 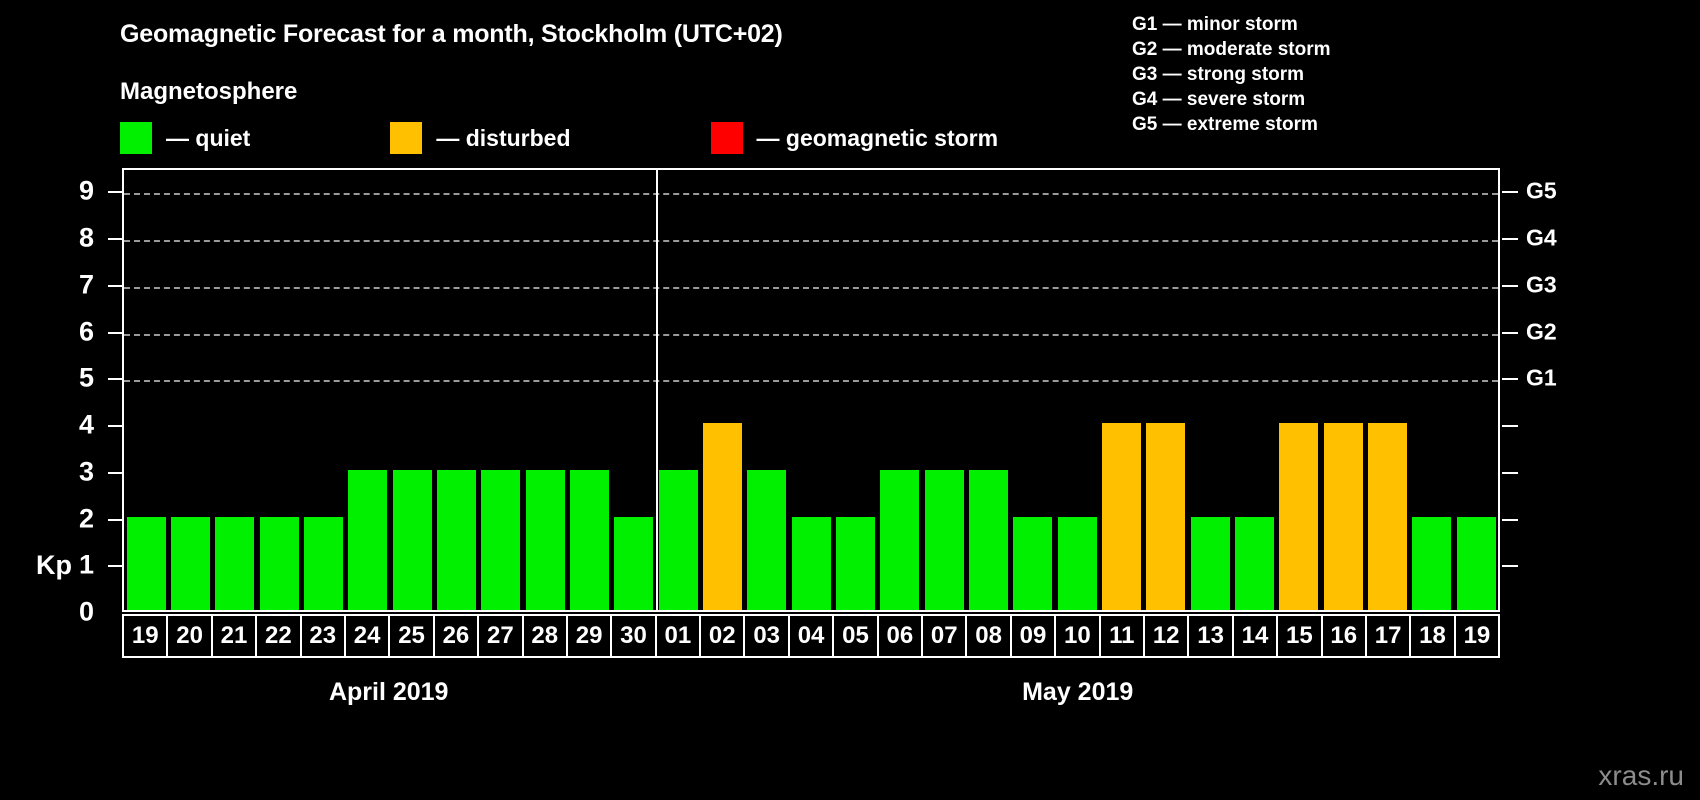 What do you see at coordinates (856, 636) in the screenshot?
I see `day-label: 05` at bounding box center [856, 636].